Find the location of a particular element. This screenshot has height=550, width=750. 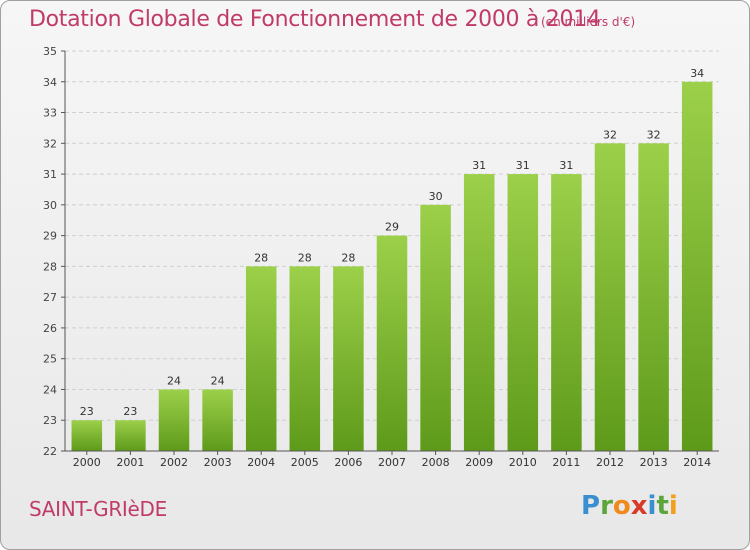

logo-letter: t is located at coordinates (662, 506).